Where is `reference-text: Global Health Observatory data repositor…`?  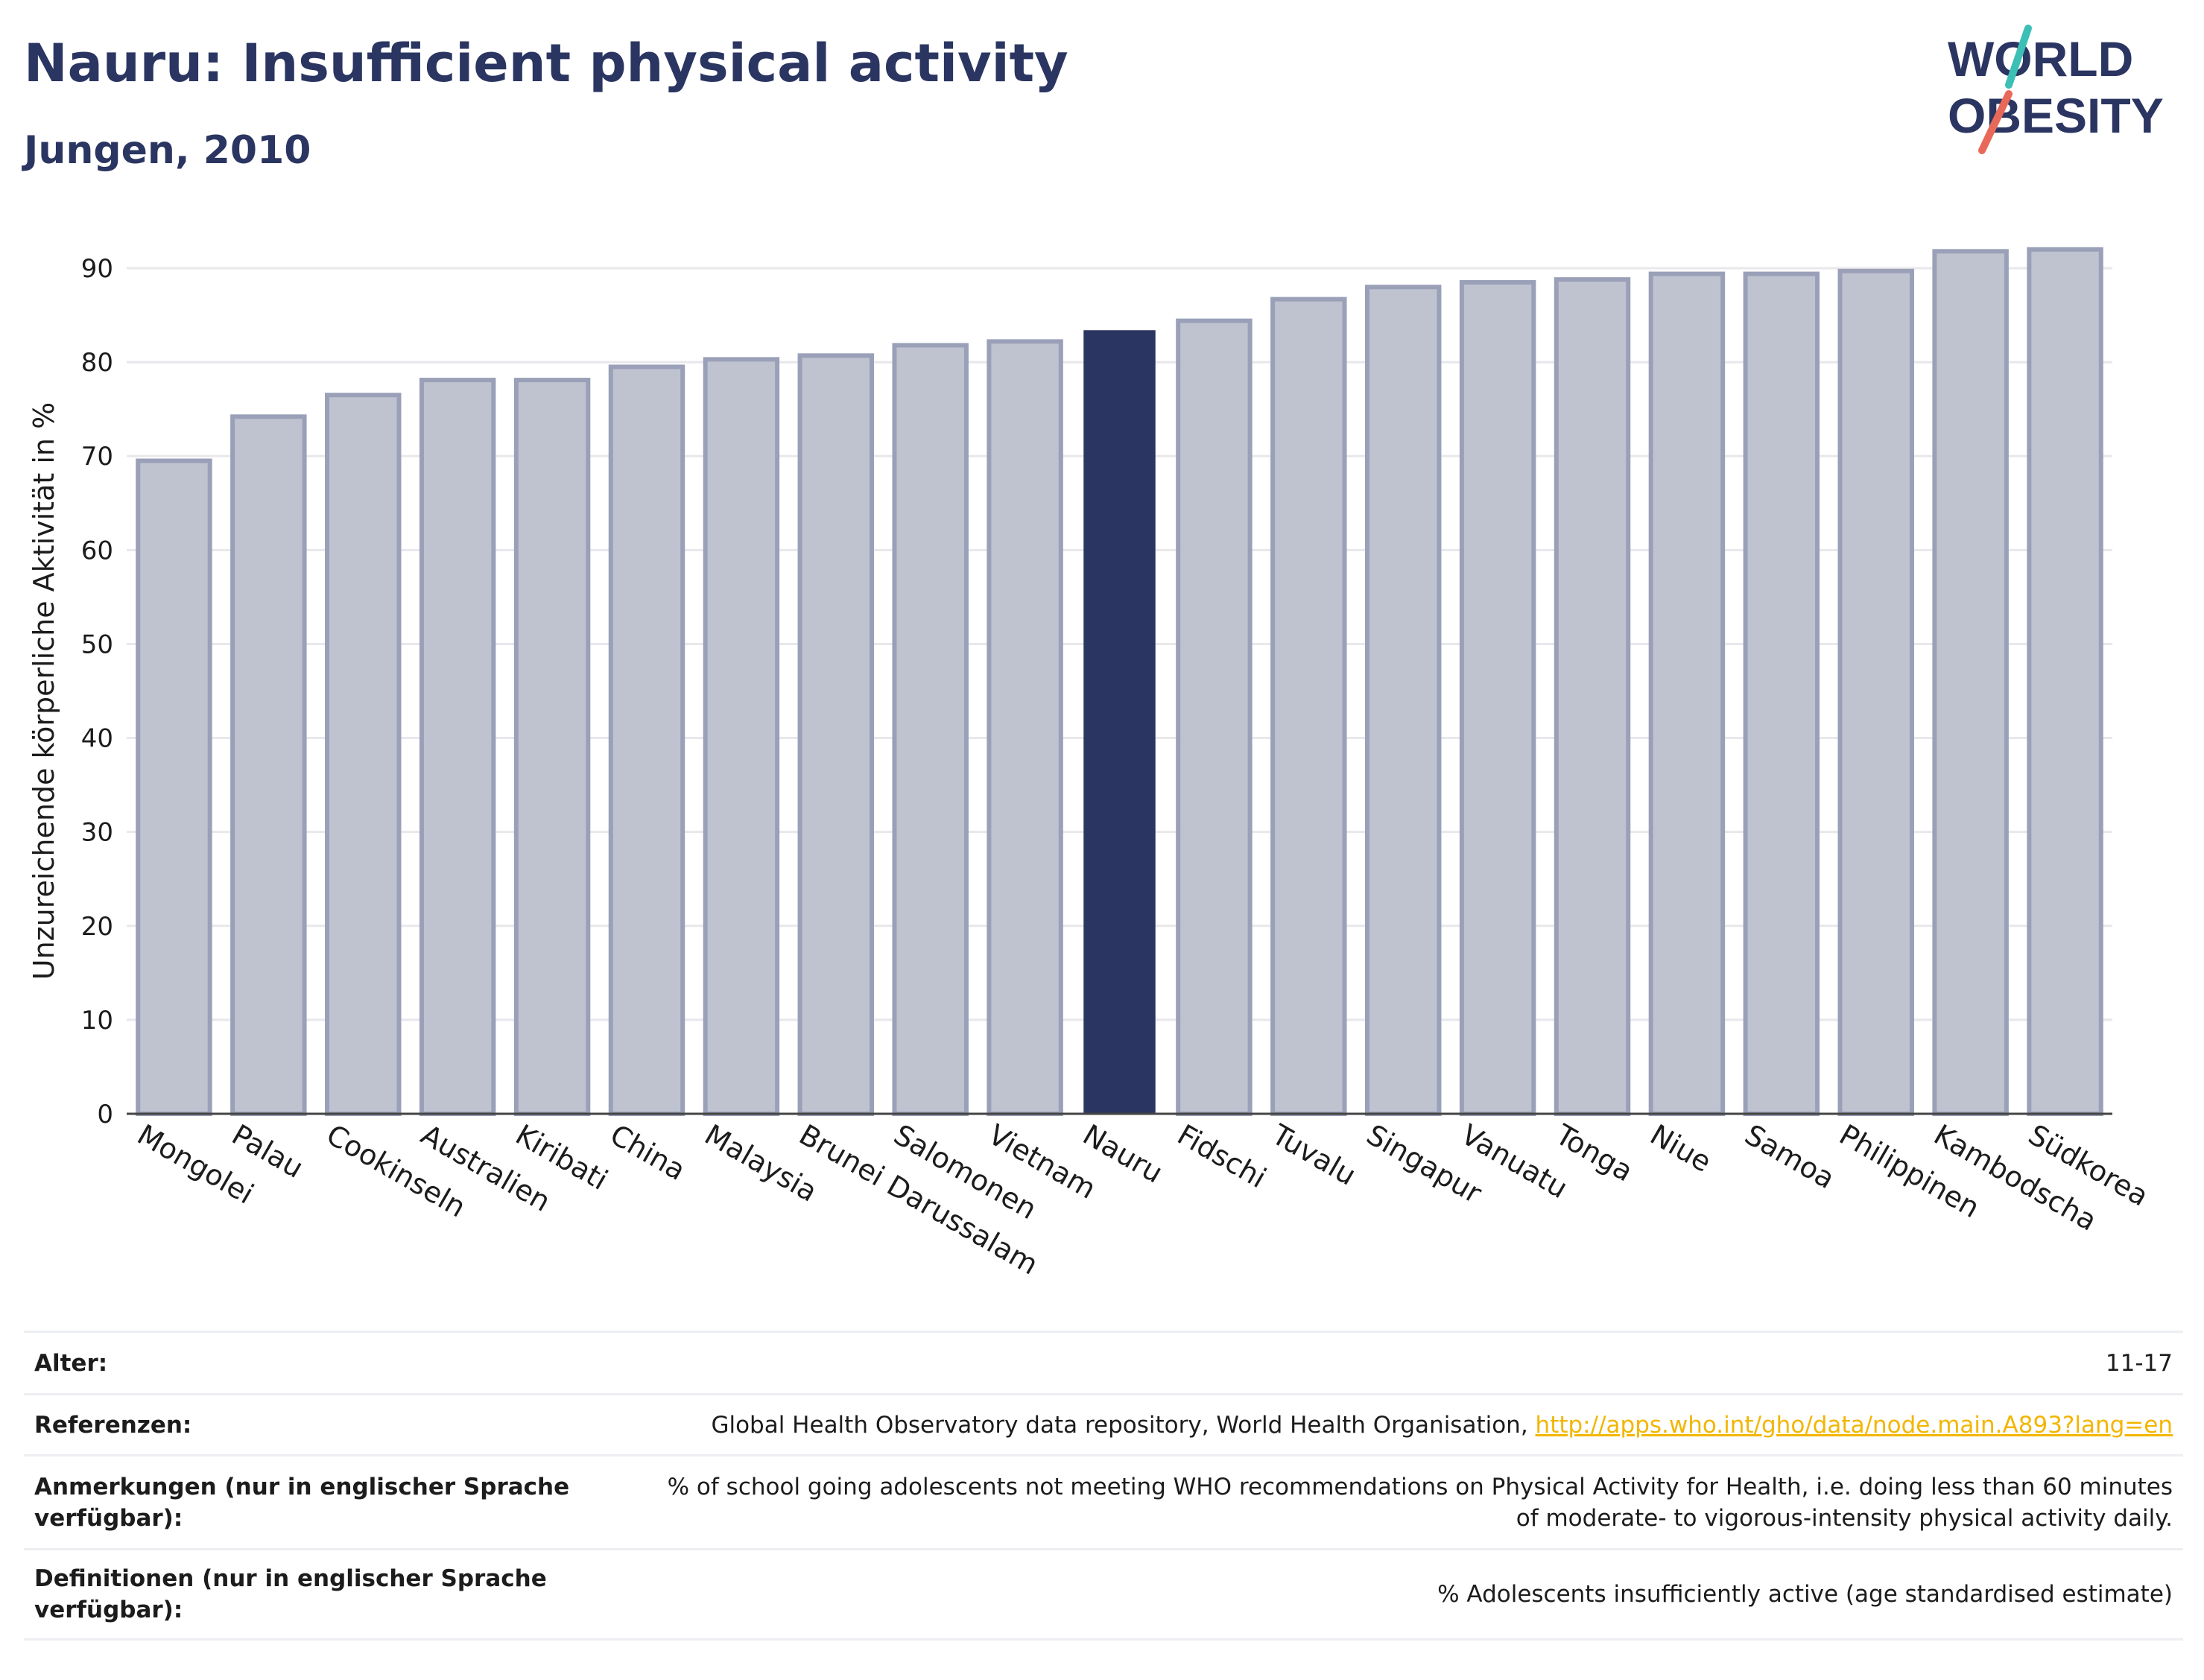
reference-text: Global Health Observatory data repositor… is located at coordinates (1123, 1425).